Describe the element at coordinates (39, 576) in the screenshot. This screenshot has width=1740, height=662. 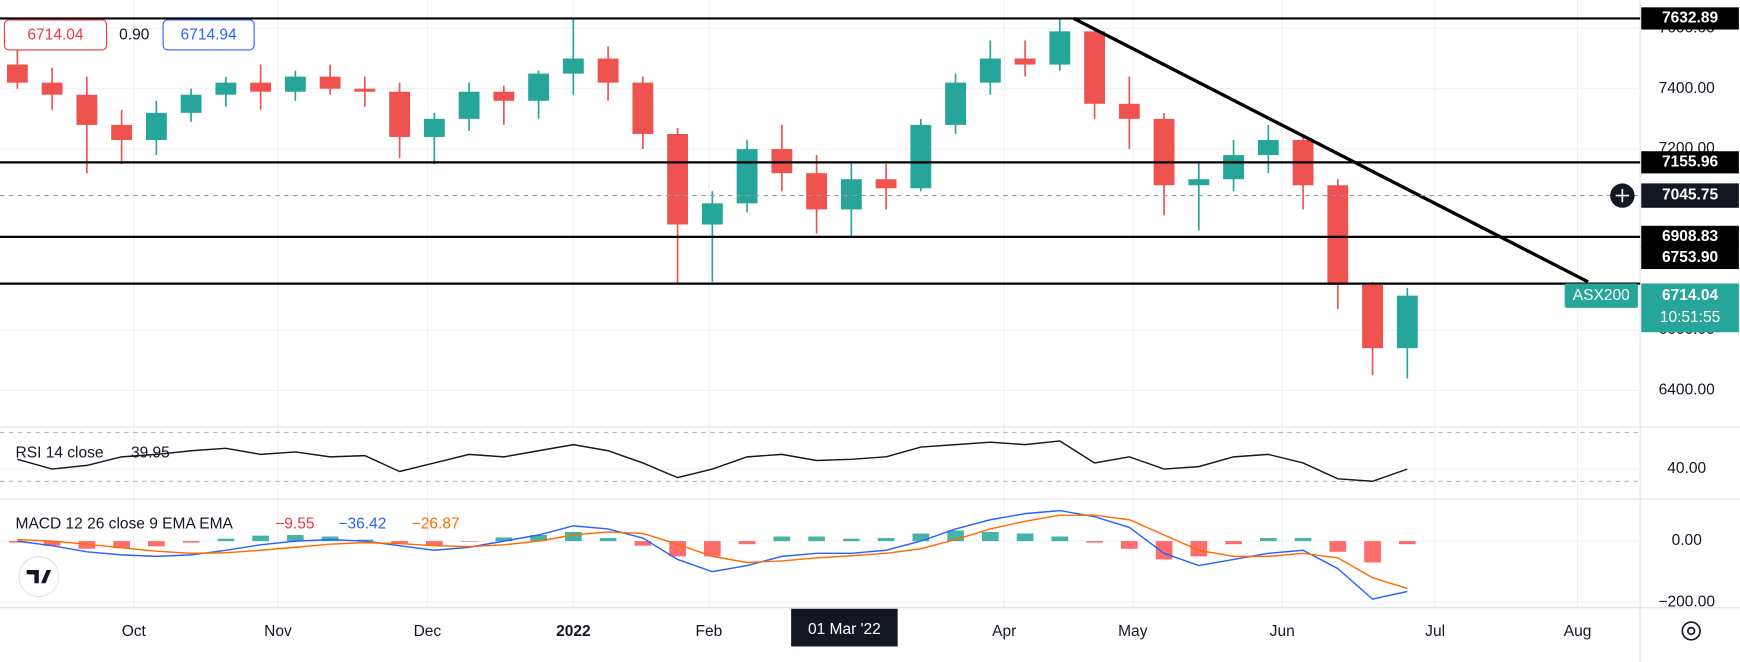
I see `logo-mark` at that location.